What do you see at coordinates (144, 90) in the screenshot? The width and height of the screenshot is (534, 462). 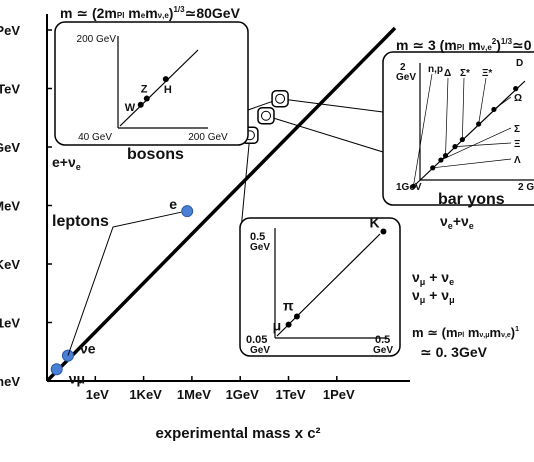 I see `bosons-point-label: Z` at bounding box center [144, 90].